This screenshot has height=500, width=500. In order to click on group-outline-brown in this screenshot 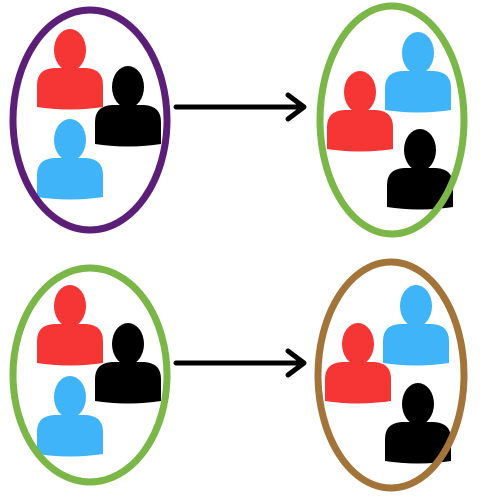, I will do `click(391, 375)`.